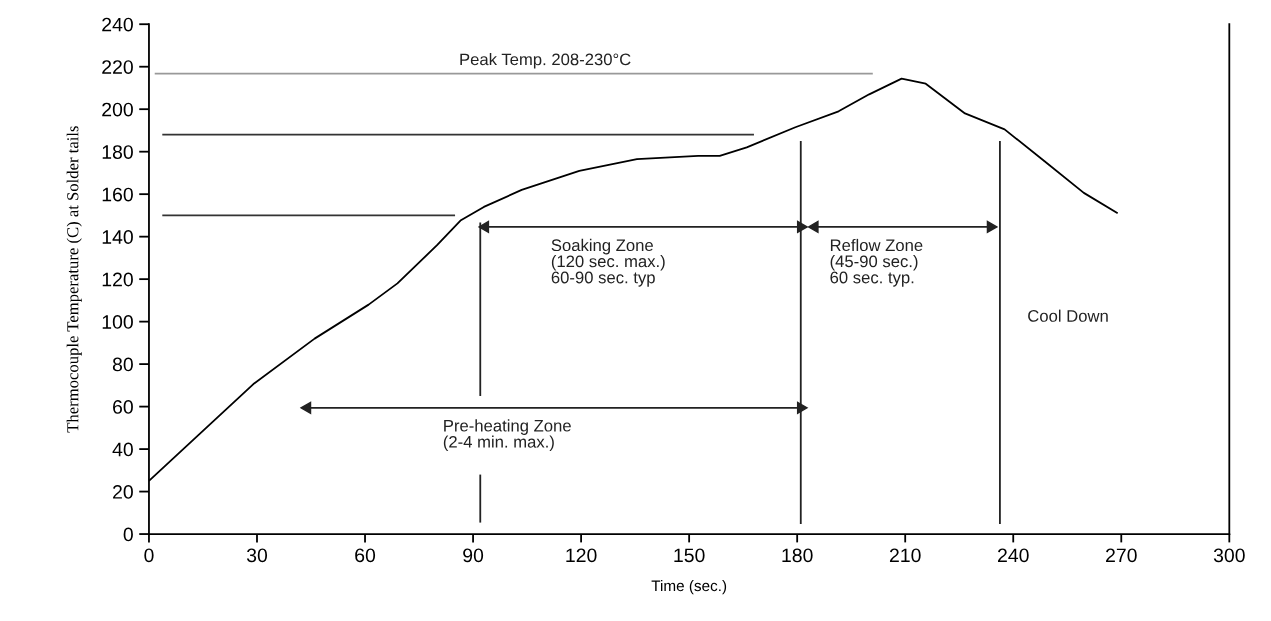 This screenshot has width=1271, height=621. Describe the element at coordinates (797, 555) in the screenshot. I see `x-tick-label: 180` at that location.